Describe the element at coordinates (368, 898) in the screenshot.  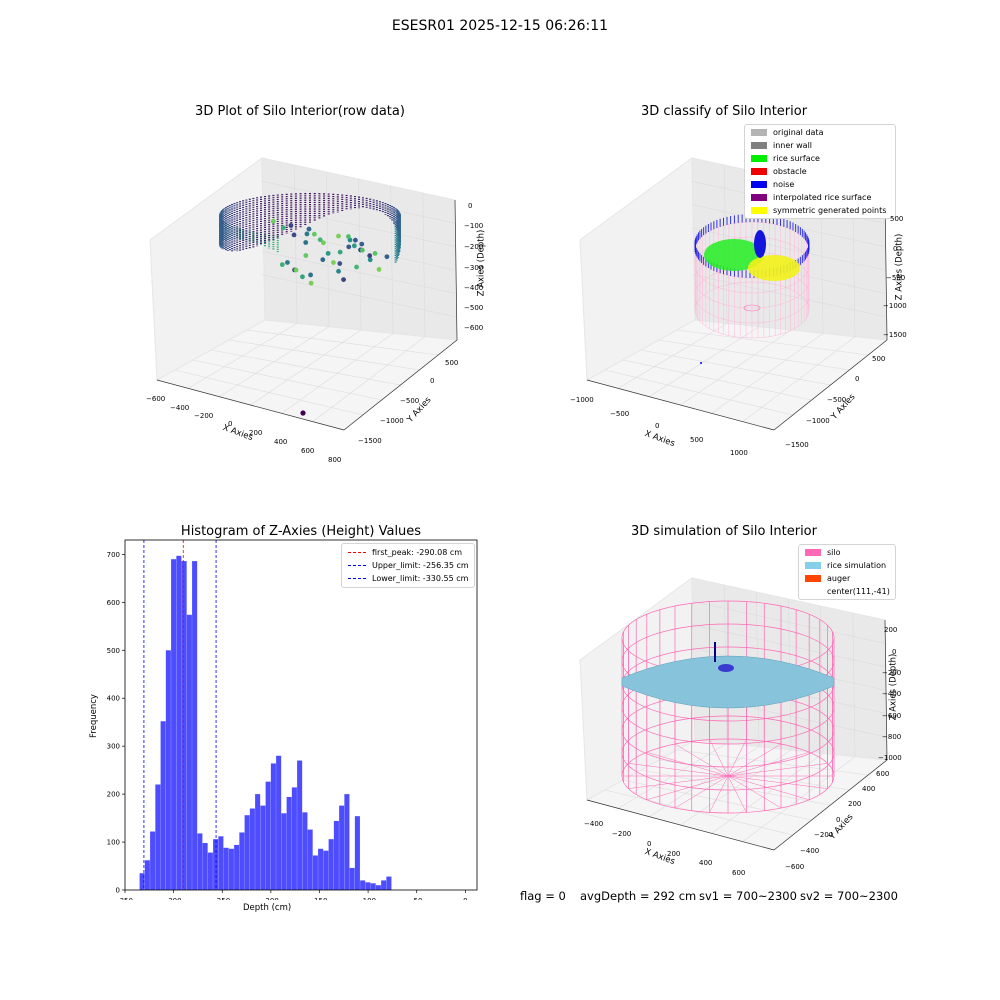
I see `x-tick-label: -100` at that location.